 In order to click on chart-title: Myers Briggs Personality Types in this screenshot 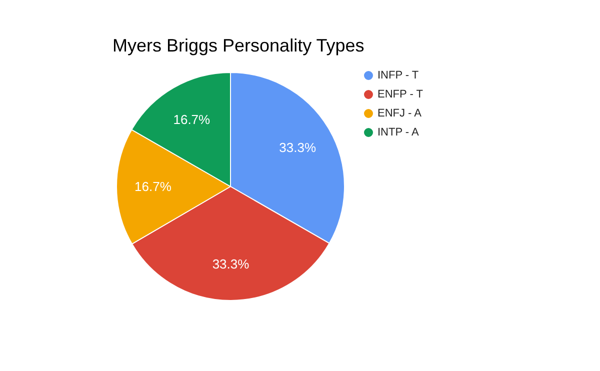, I will do `click(238, 46)`.